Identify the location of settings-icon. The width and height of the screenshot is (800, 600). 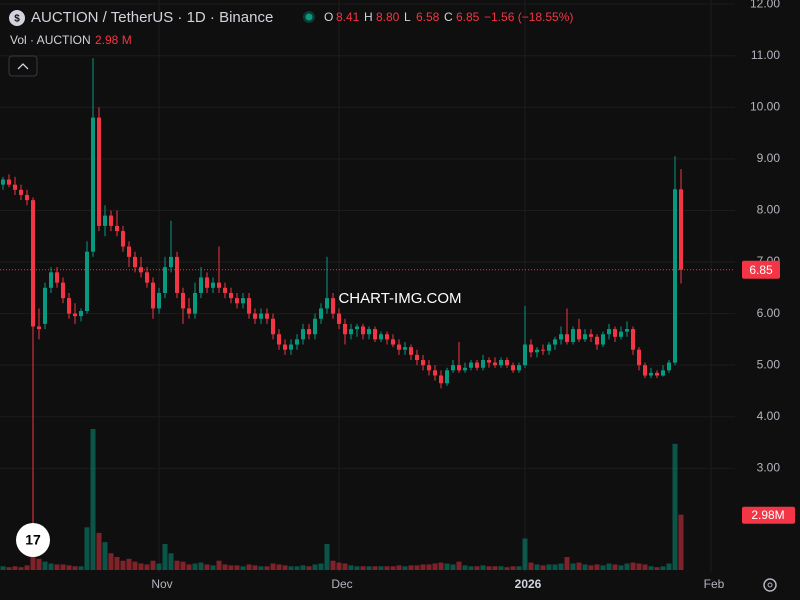
(770, 585).